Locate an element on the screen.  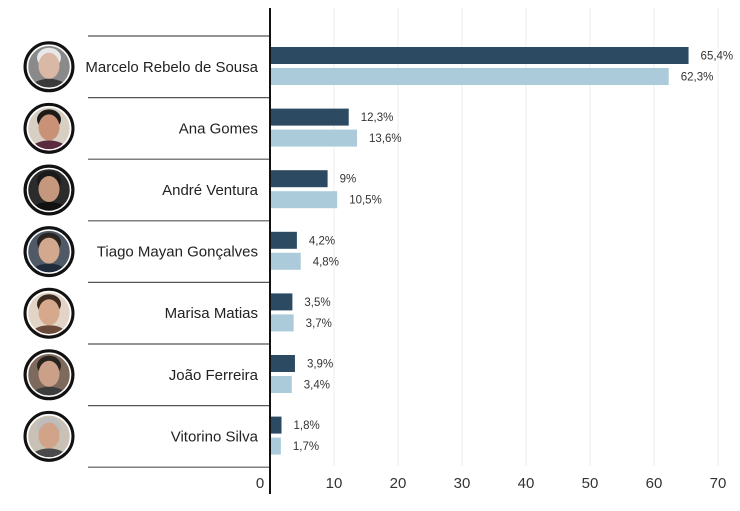
x-tick-label: 30 is located at coordinates (462, 483).